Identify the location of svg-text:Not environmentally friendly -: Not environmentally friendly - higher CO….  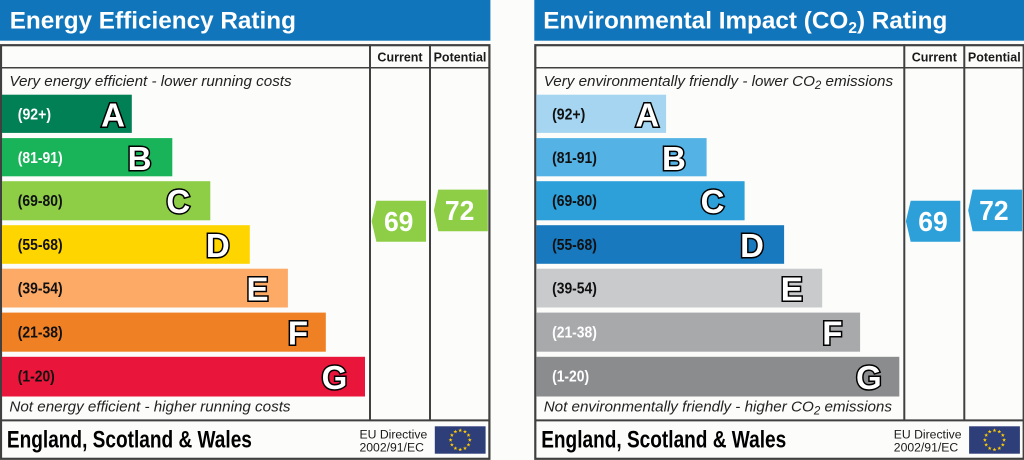
(718, 408).